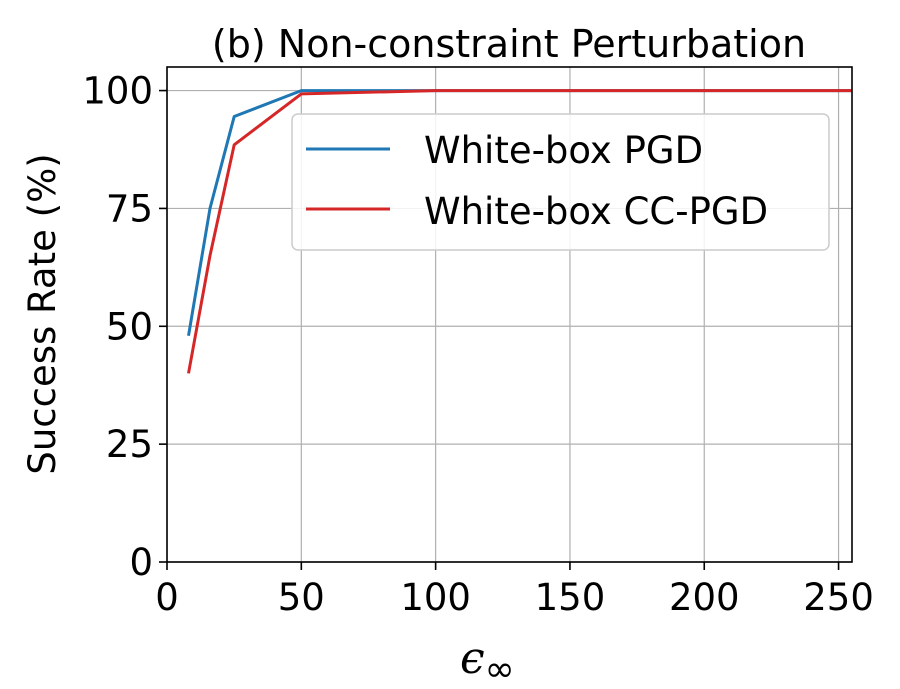 This screenshot has height=689, width=900. Describe the element at coordinates (117, 91) in the screenshot. I see `y-tick-label-100: 100` at that location.